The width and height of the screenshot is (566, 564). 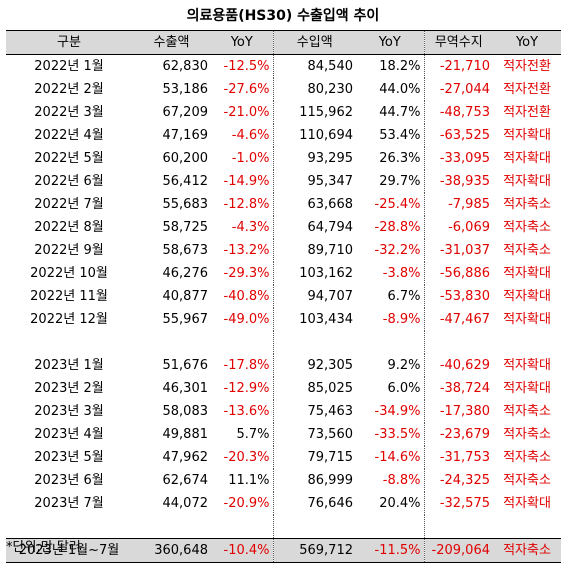 I want to click on period-cell: 2022년 8월, so click(x=69, y=227).